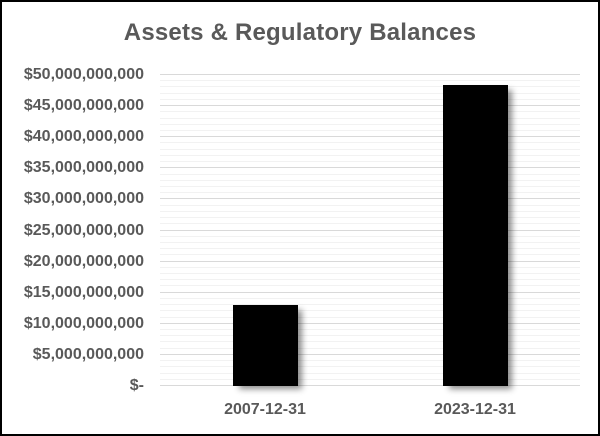  What do you see at coordinates (83, 106) in the screenshot?
I see `y-axis-tick-label: $45,000,000,000` at bounding box center [83, 106].